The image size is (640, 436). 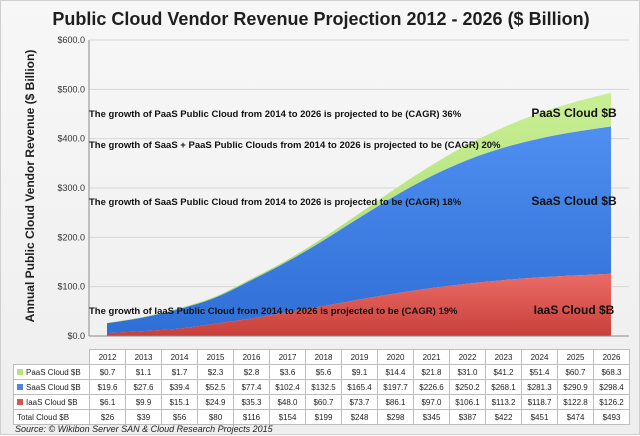 What do you see at coordinates (395, 387) in the screenshot?
I see `data-label: $197.7` at bounding box center [395, 387].